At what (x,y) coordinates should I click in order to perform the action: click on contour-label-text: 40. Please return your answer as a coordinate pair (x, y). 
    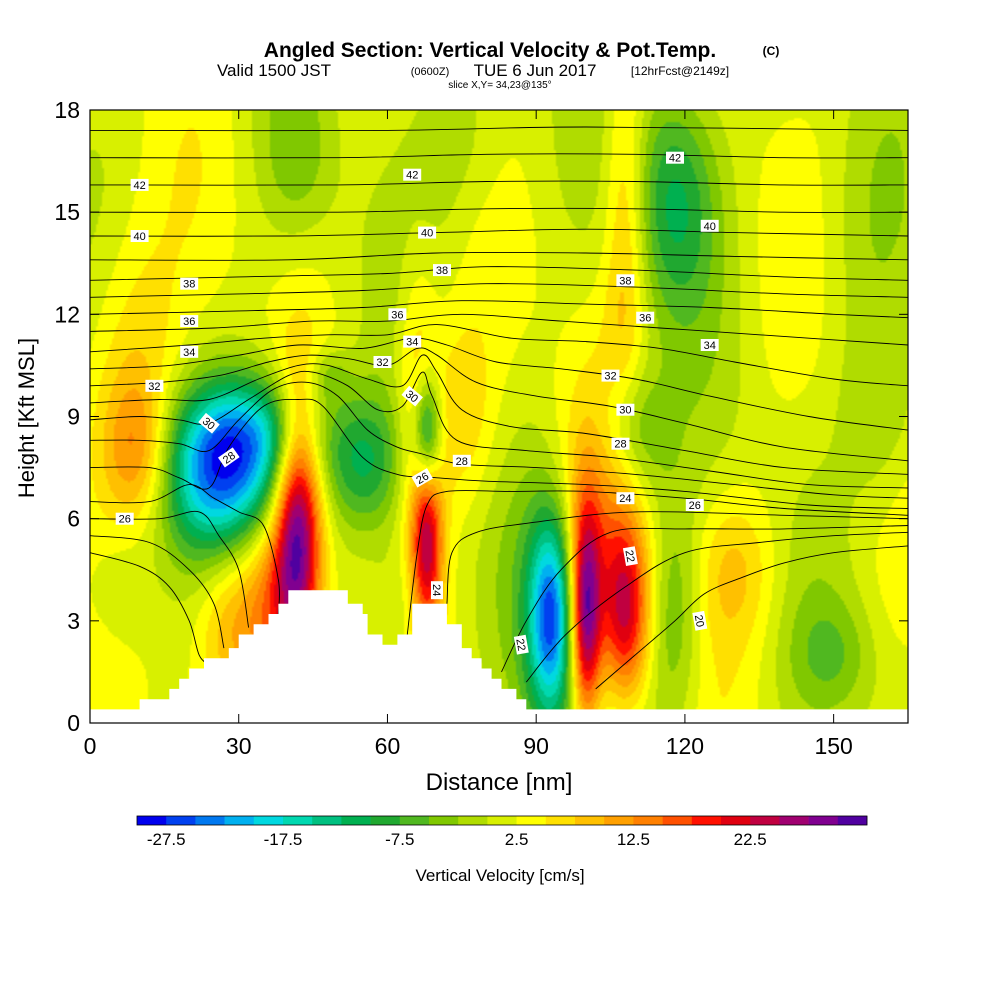
    Looking at the image, I should click on (427, 234).